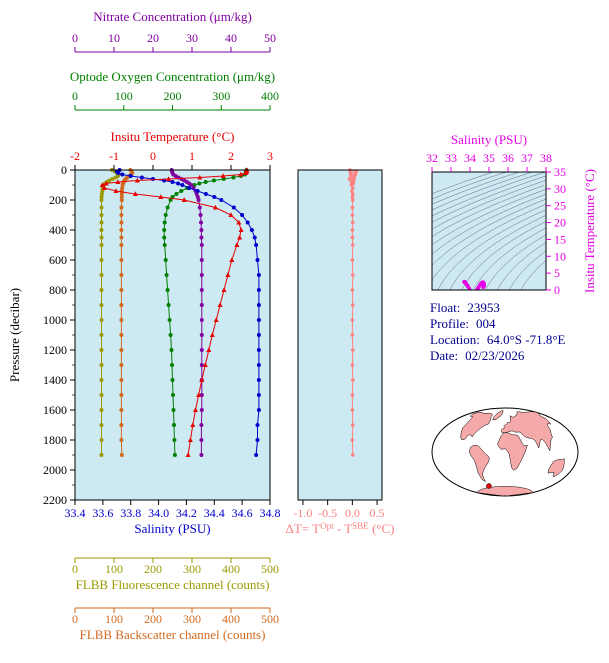 Image resolution: width=609 pixels, height=663 pixels. What do you see at coordinates (172, 528) in the screenshot?
I see `svg-text: Salinity (PSU)` at bounding box center [172, 528].